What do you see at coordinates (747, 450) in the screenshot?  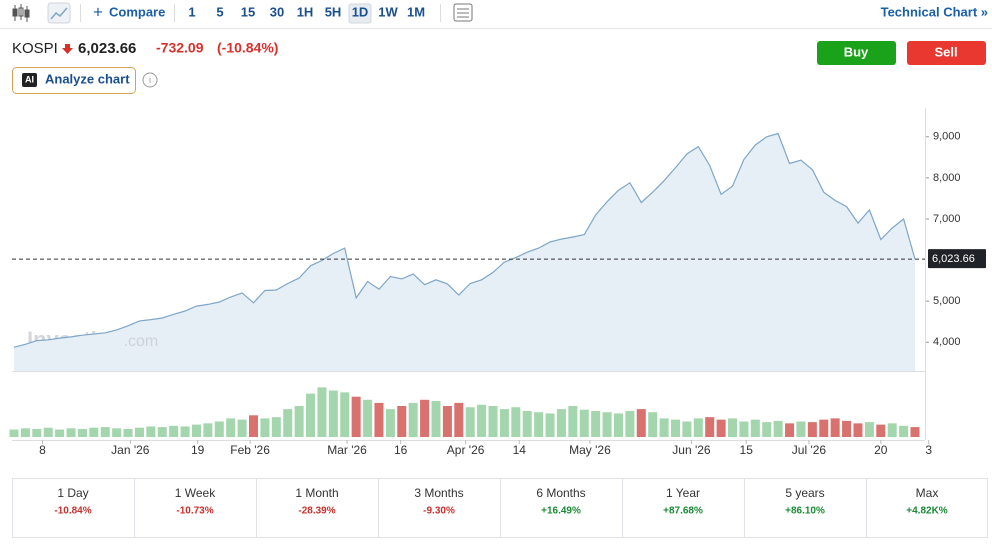 I see `x-tick-label: 15` at bounding box center [747, 450].